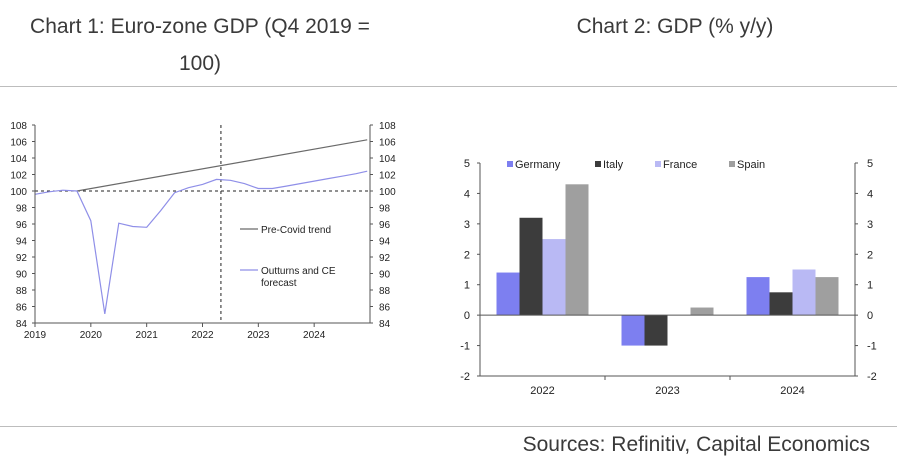  What do you see at coordinates (467, 194) in the screenshot?
I see `chart2-y-tick-label: 4` at bounding box center [467, 194].